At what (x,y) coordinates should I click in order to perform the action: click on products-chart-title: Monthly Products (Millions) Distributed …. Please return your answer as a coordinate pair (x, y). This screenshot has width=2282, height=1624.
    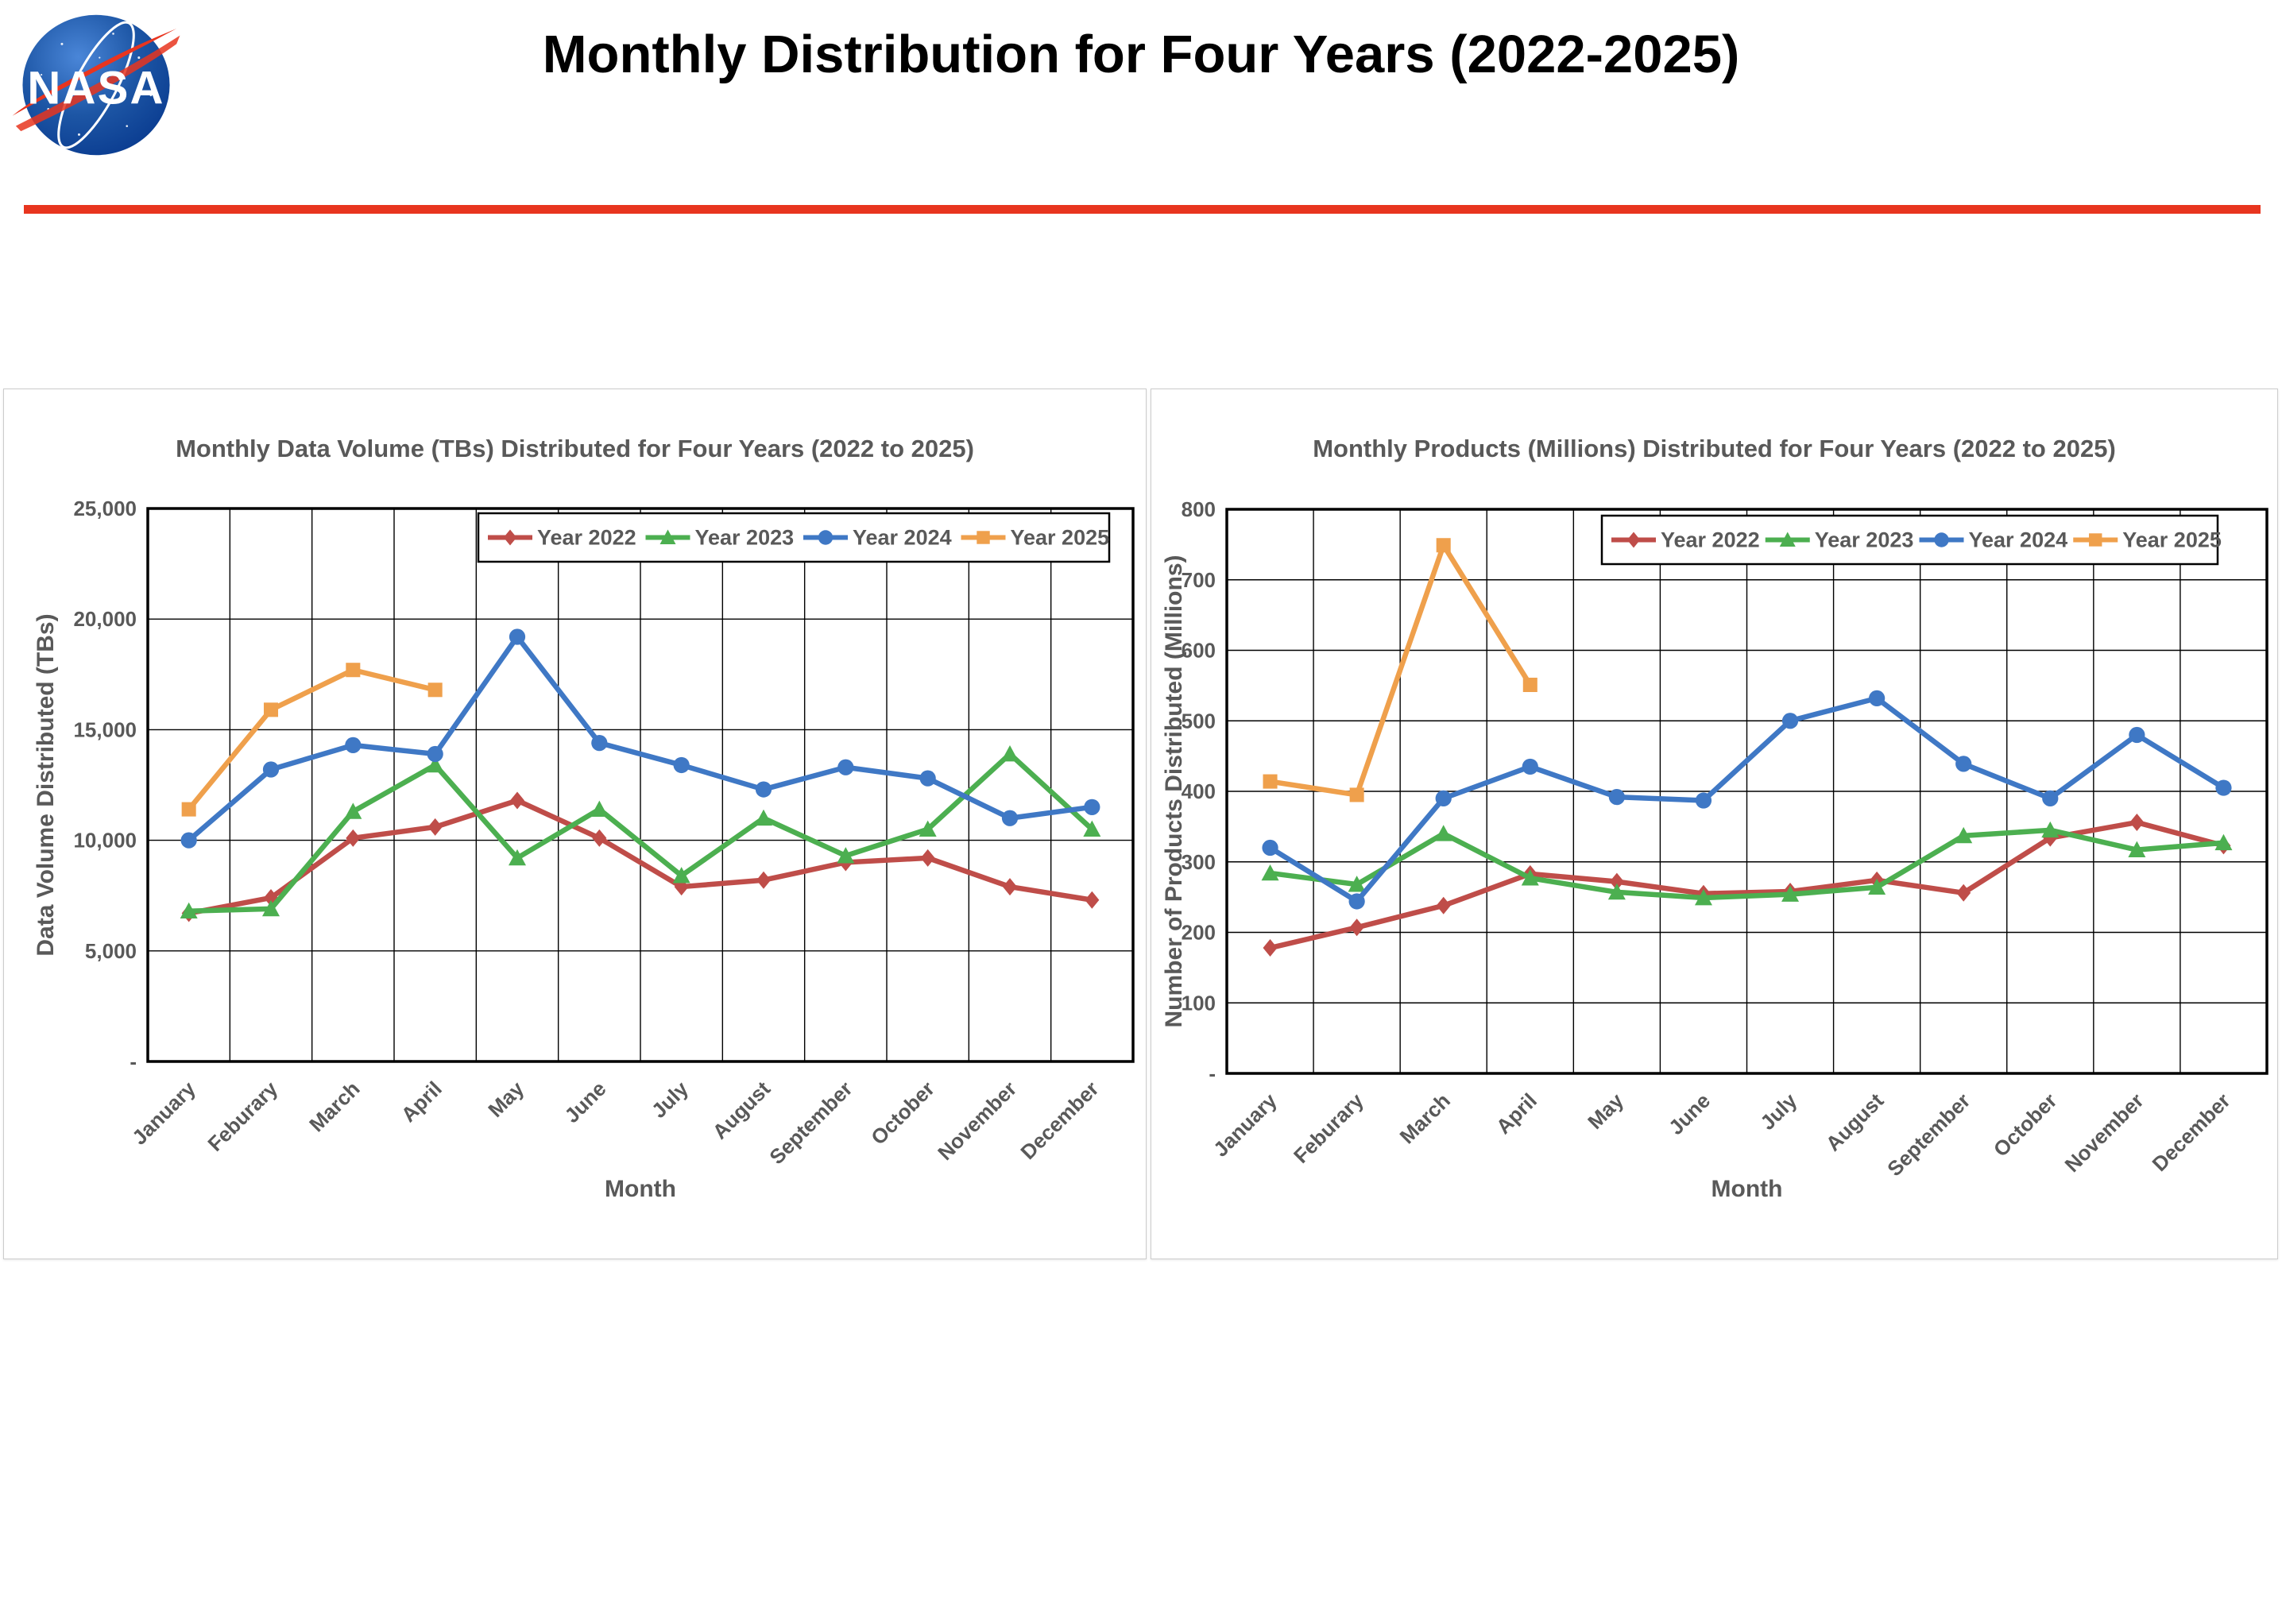
    Looking at the image, I should click on (1714, 448).